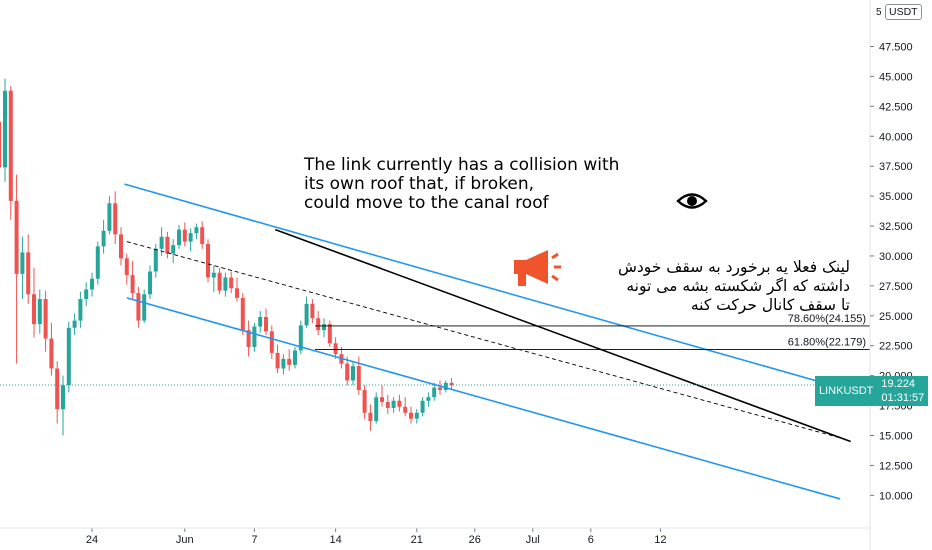 This screenshot has width=932, height=550. What do you see at coordinates (896, 47) in the screenshot?
I see `price-tick-label: 47.500` at bounding box center [896, 47].